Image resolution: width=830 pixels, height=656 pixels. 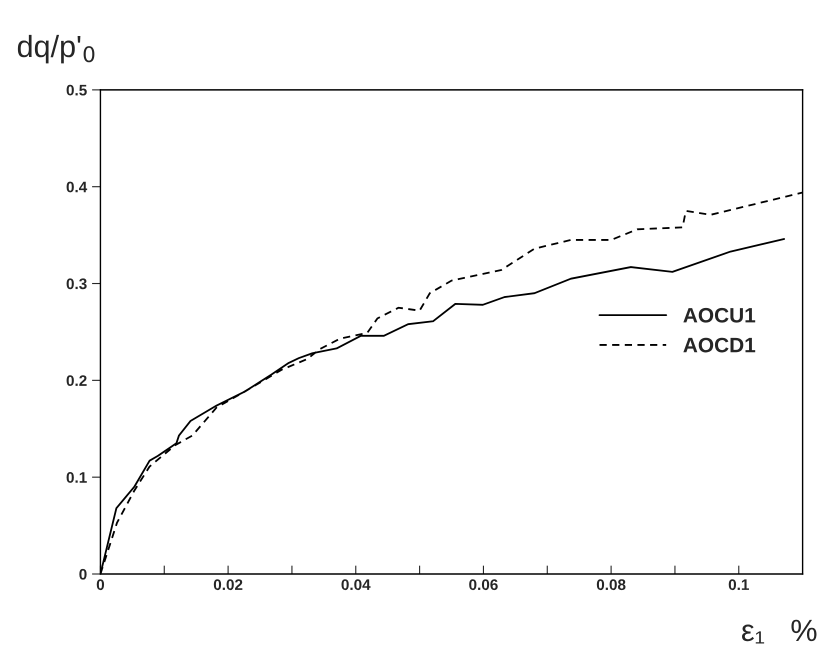 I want to click on x-tick-label: 0.04, so click(x=356, y=584).